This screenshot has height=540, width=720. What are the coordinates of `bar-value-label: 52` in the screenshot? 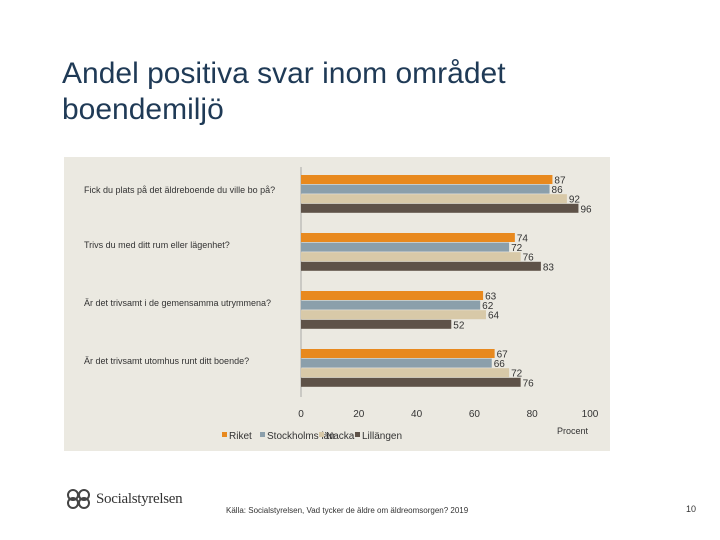 It's located at (459, 325).